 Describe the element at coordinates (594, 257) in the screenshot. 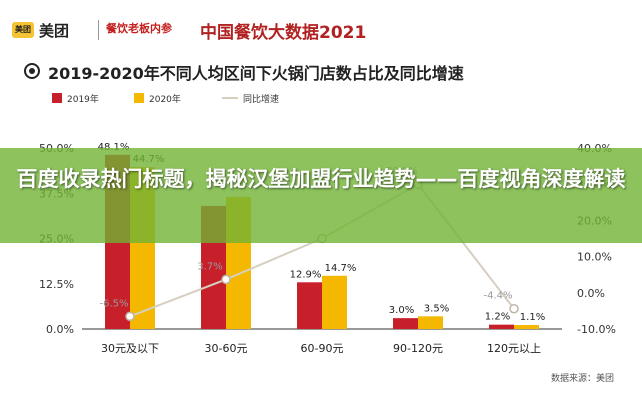

I see `y-right-tick-label: 10.0%` at that location.